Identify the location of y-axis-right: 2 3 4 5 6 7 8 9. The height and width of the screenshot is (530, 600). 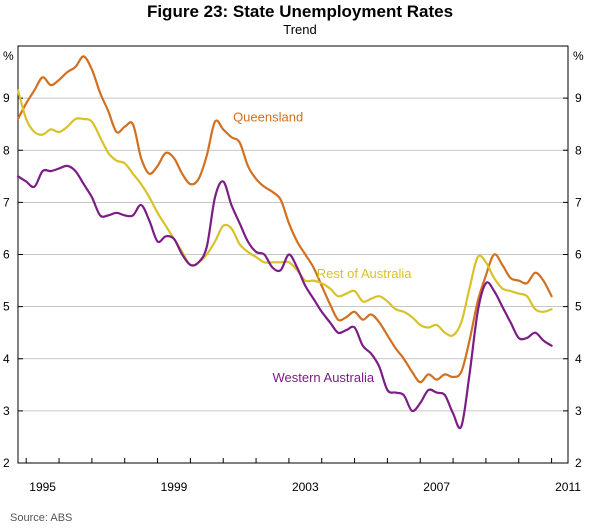
(572, 280).